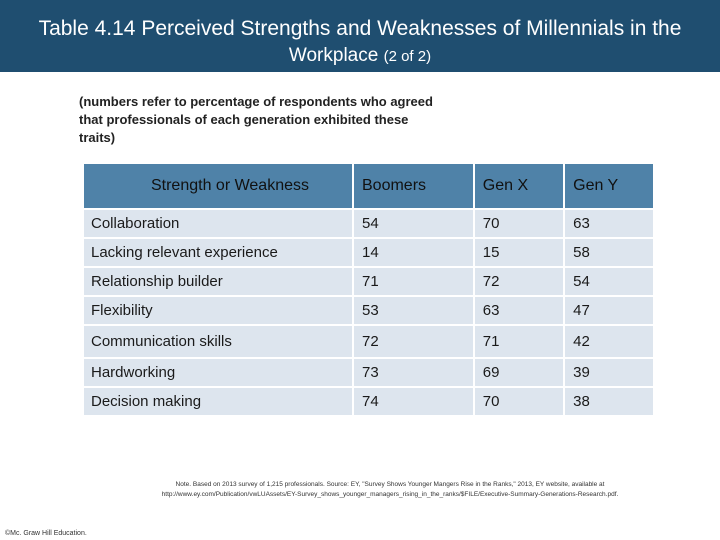  What do you see at coordinates (412, 372) in the screenshot?
I see `boomers-cell: 73` at bounding box center [412, 372].